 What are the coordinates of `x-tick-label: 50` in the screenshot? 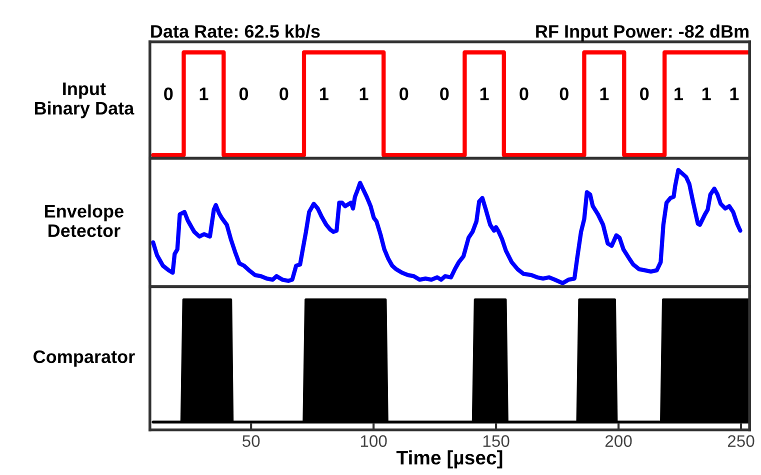 It's located at (251, 441).